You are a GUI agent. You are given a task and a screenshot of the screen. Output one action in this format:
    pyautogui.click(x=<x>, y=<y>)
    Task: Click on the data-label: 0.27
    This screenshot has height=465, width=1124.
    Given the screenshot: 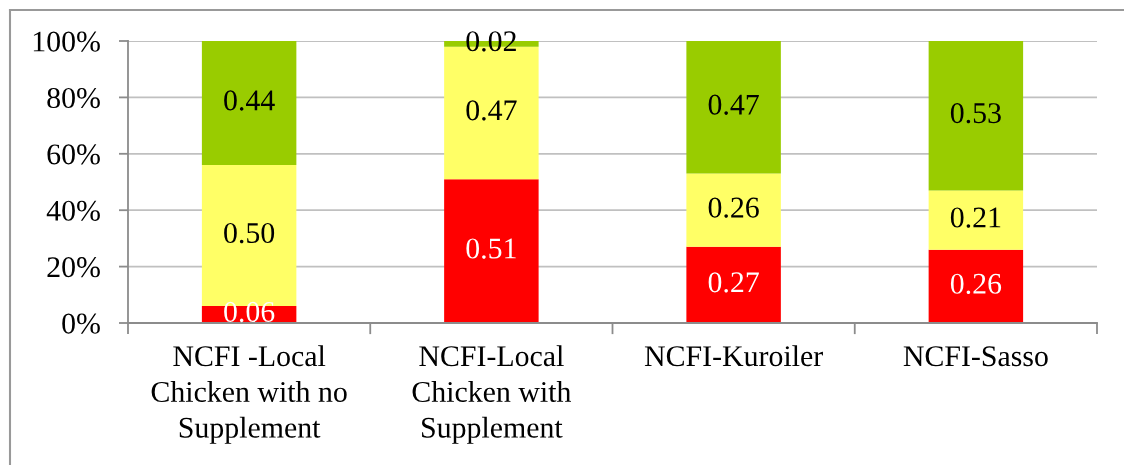 What is the action you would take?
    pyautogui.click(x=733, y=282)
    